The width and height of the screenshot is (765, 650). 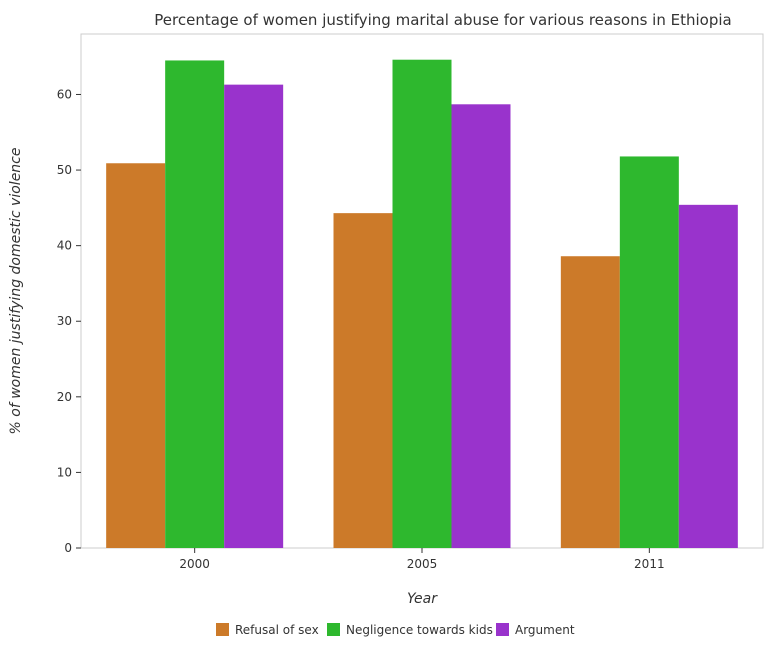 What do you see at coordinates (16, 291) in the screenshot?
I see `y-axis-label: % of women justifying domestic violence` at bounding box center [16, 291].